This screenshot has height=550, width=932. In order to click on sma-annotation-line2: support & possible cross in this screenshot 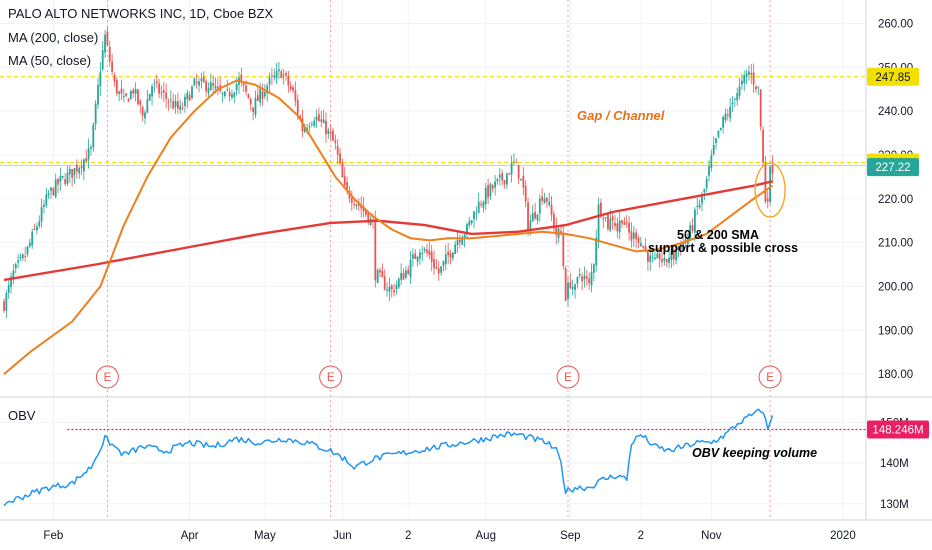, I will do `click(723, 248)`.